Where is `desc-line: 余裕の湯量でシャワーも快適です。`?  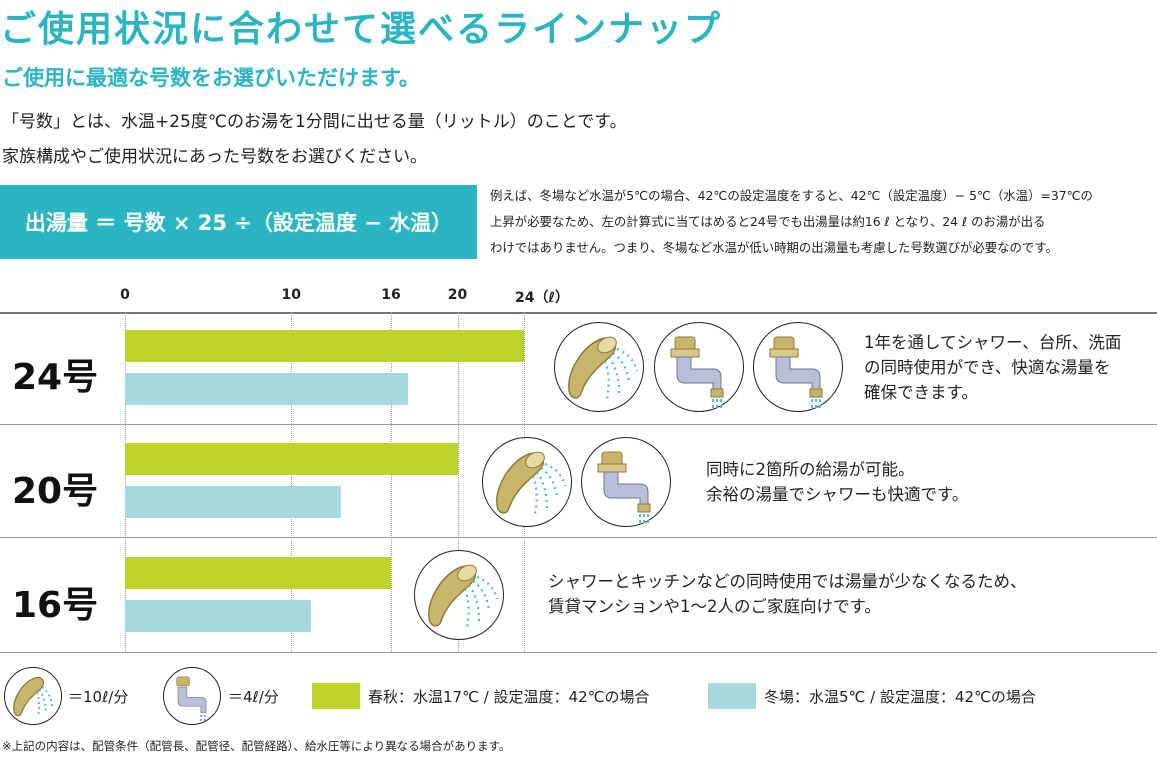 desc-line: 余裕の湯量でシャワーも快適です。 is located at coordinates (837, 494).